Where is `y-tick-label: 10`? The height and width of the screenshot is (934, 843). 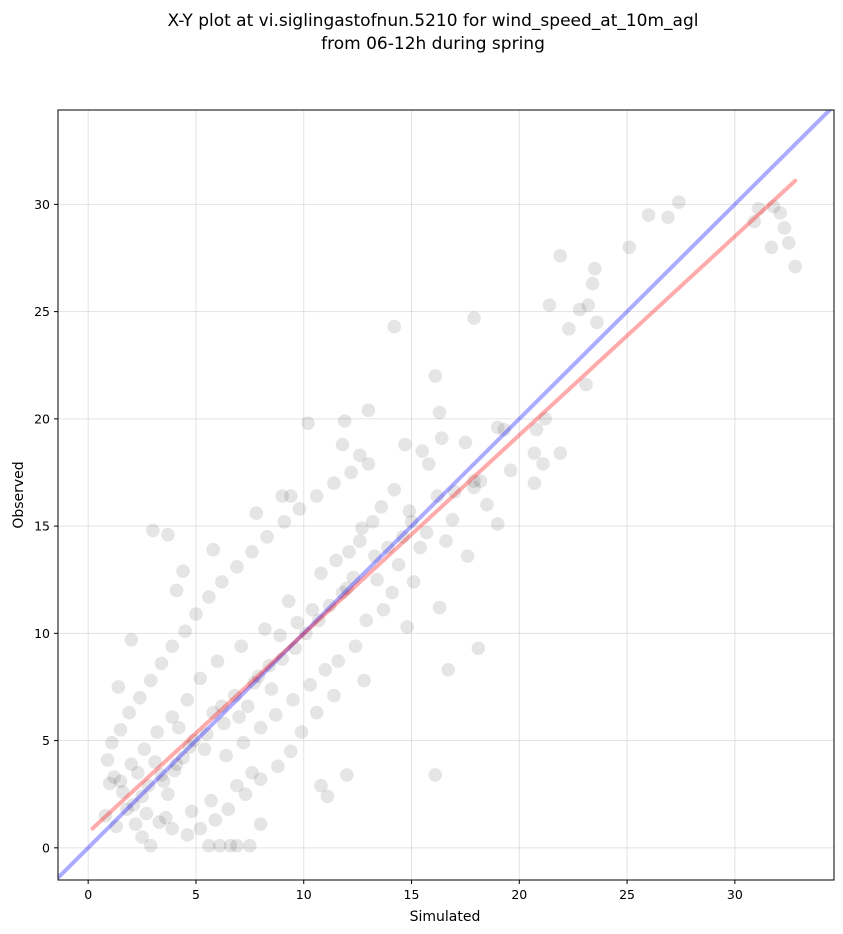 y-tick-label: 10 is located at coordinates (42, 633).